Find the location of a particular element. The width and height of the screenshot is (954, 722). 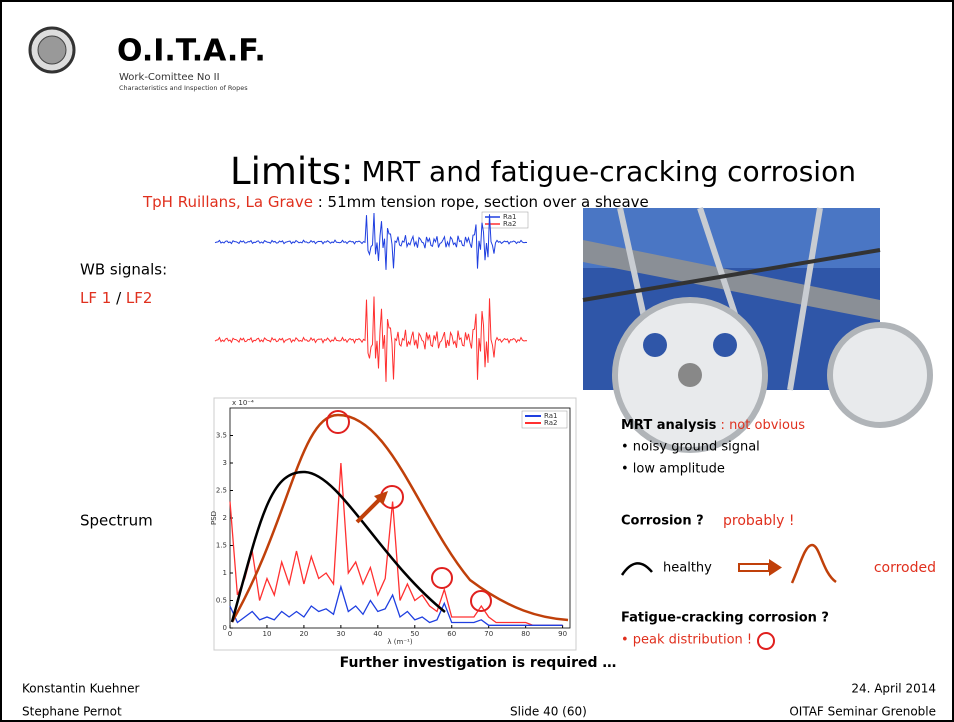

y-tick-label: 2 is located at coordinates (225, 518).